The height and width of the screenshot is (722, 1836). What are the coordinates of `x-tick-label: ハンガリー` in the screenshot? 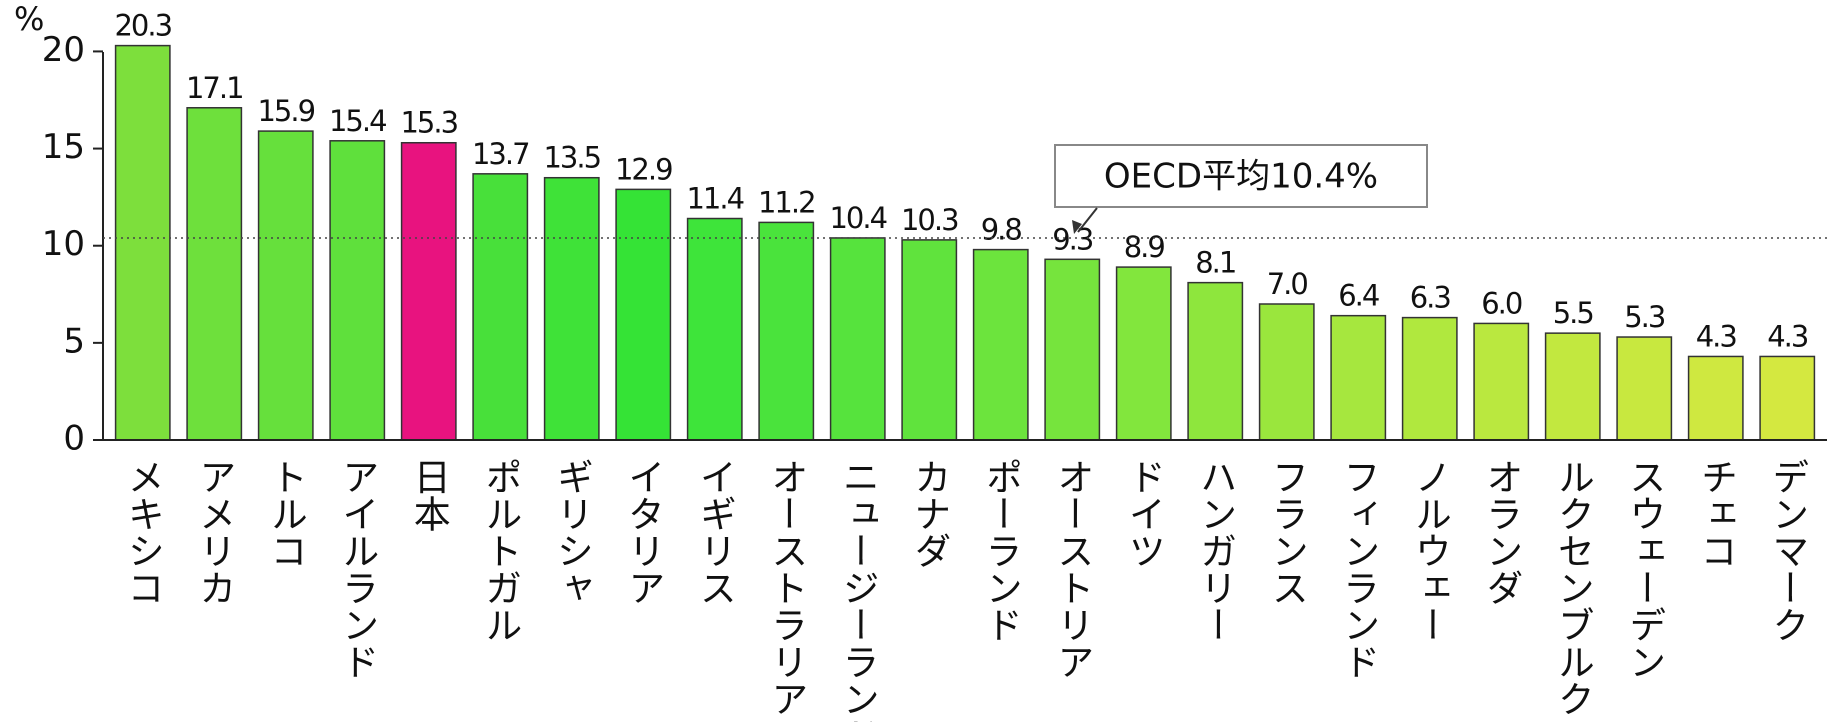 It's located at (1215, 550).